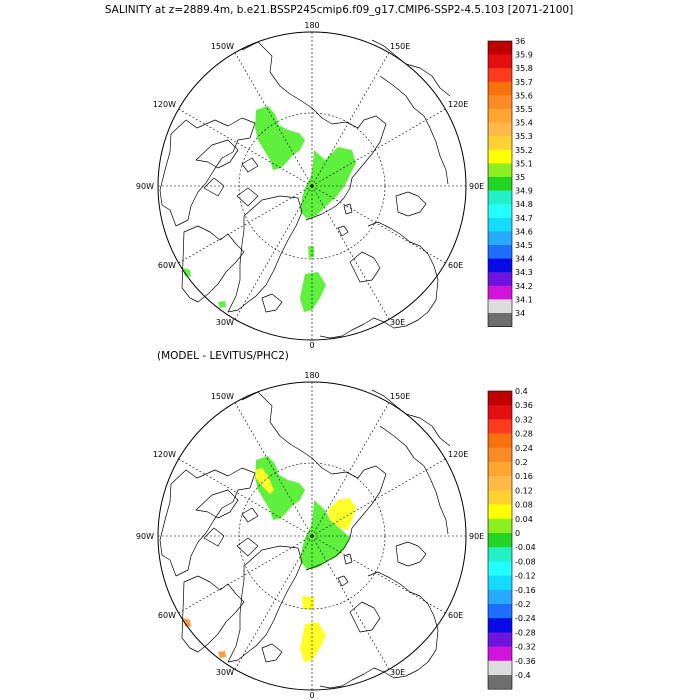  Describe the element at coordinates (524, 123) in the screenshot. I see `colorbar-tick-label: 35.4` at that location.